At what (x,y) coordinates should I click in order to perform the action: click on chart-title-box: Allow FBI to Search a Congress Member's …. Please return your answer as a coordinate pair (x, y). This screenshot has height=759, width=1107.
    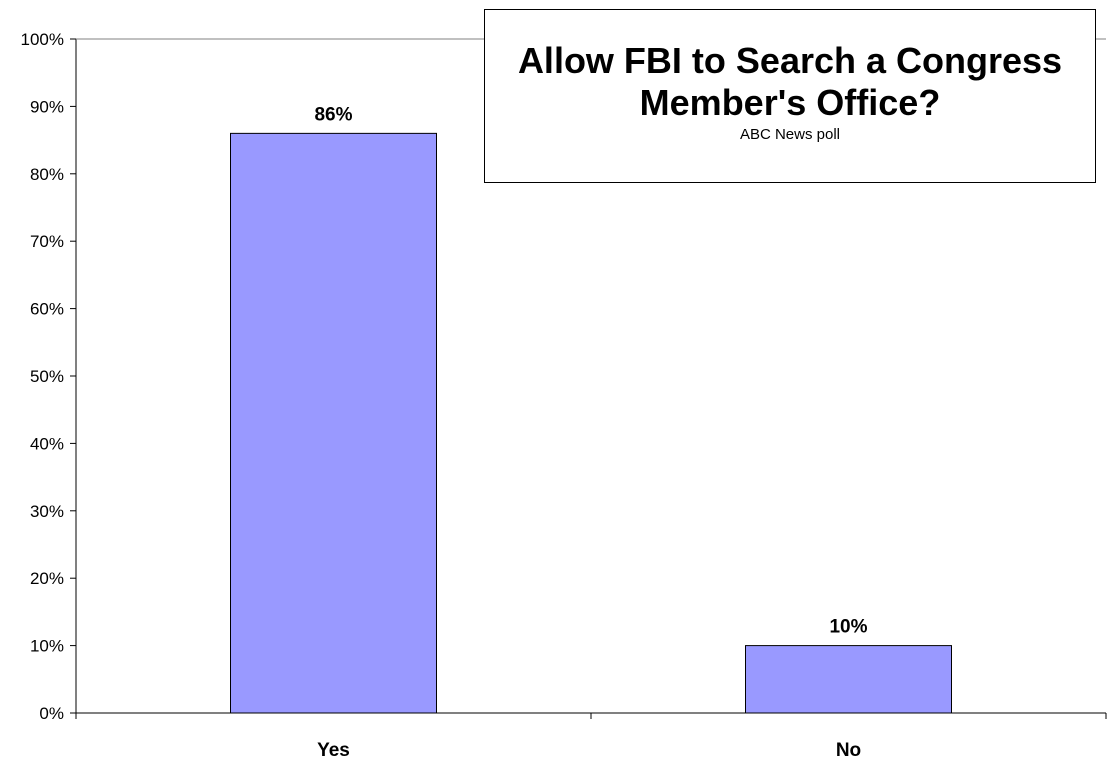
    Looking at the image, I should click on (790, 96).